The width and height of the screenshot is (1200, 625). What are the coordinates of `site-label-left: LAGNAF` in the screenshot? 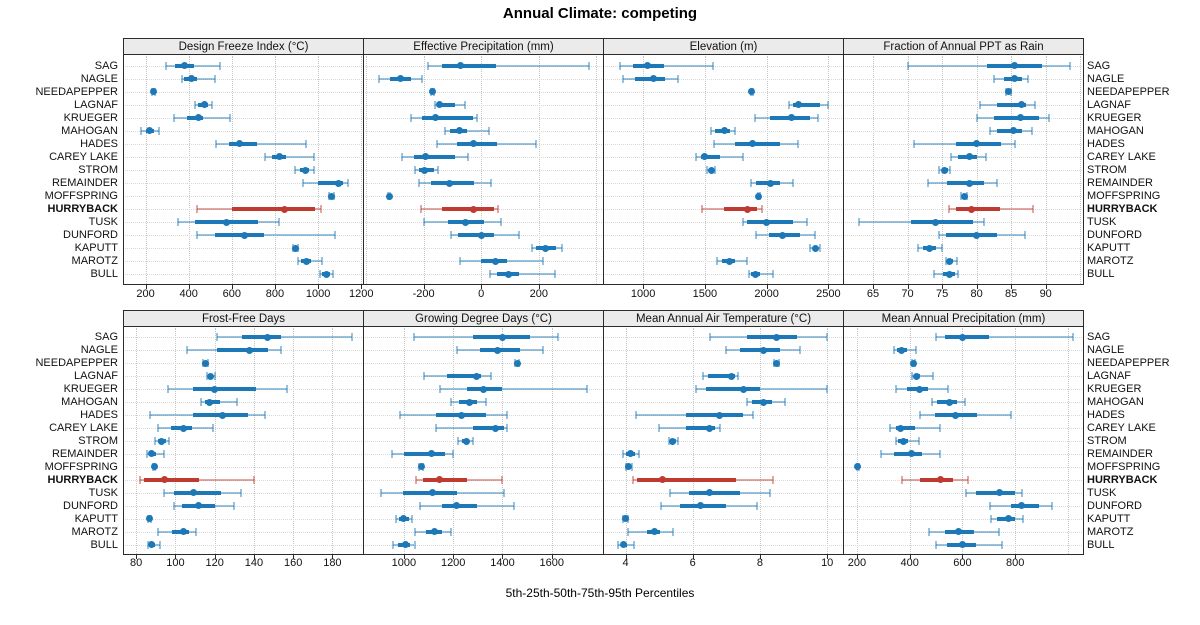 It's located at (95, 376).